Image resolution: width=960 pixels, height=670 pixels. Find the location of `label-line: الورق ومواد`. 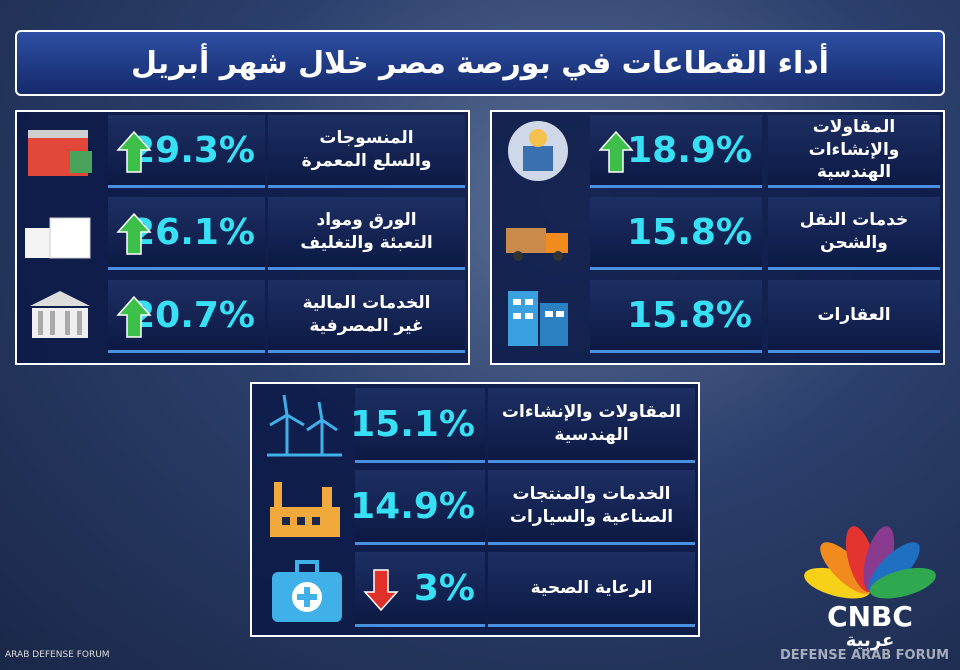

label-line: الورق ومواد is located at coordinates (366, 220).